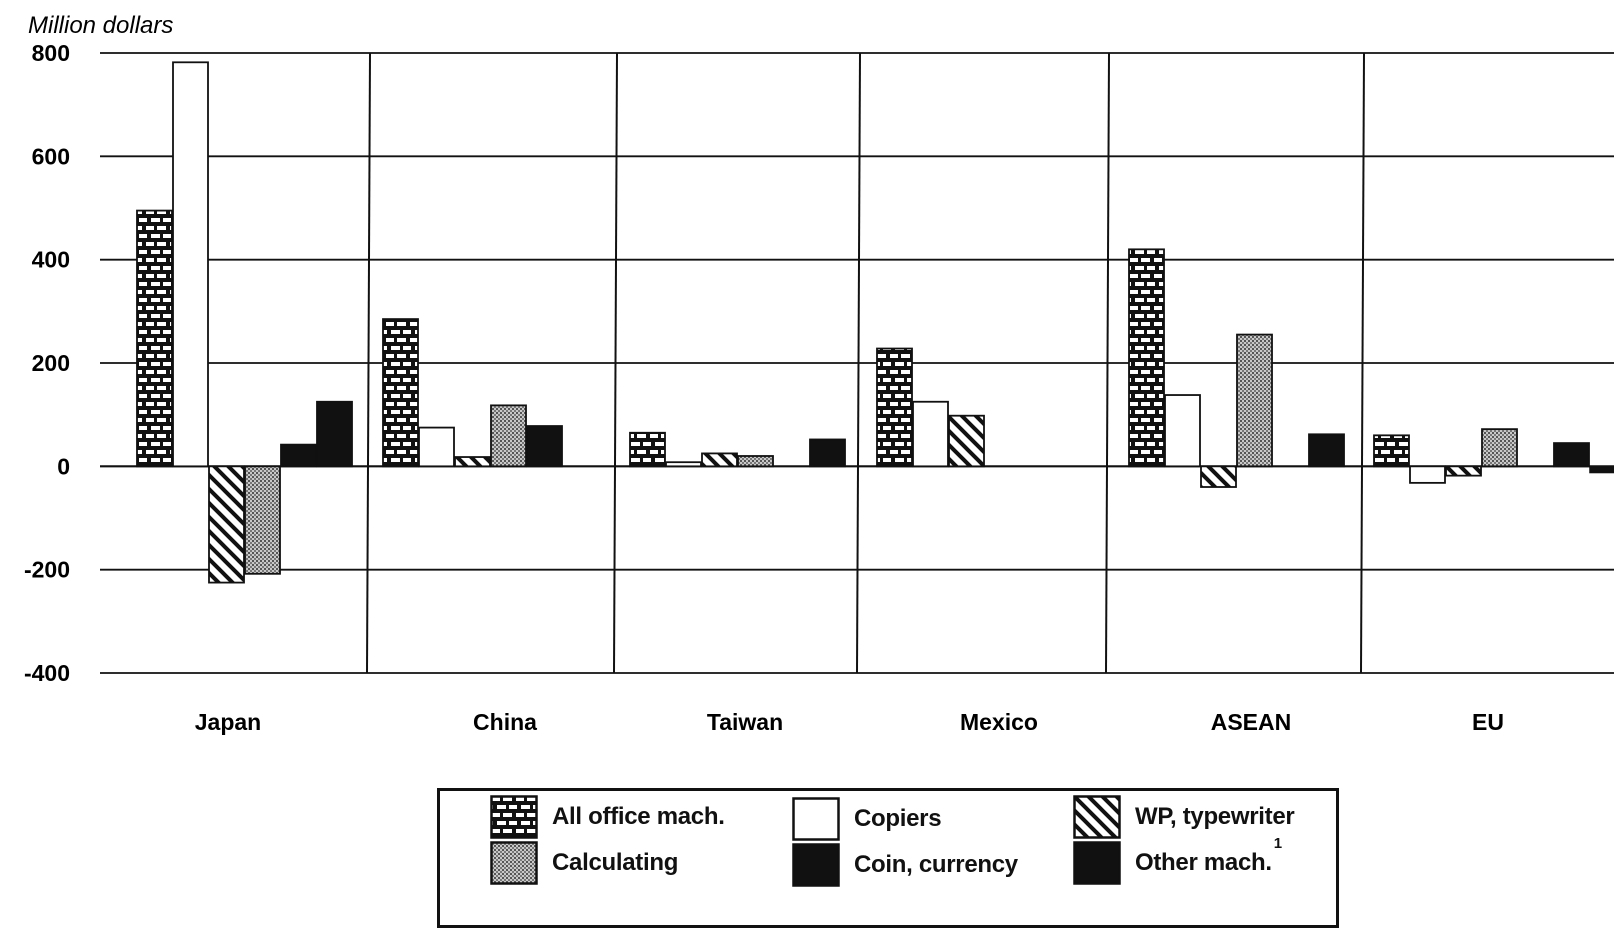 The width and height of the screenshot is (1614, 928). I want to click on footnote-marker: 1, so click(1277, 843).